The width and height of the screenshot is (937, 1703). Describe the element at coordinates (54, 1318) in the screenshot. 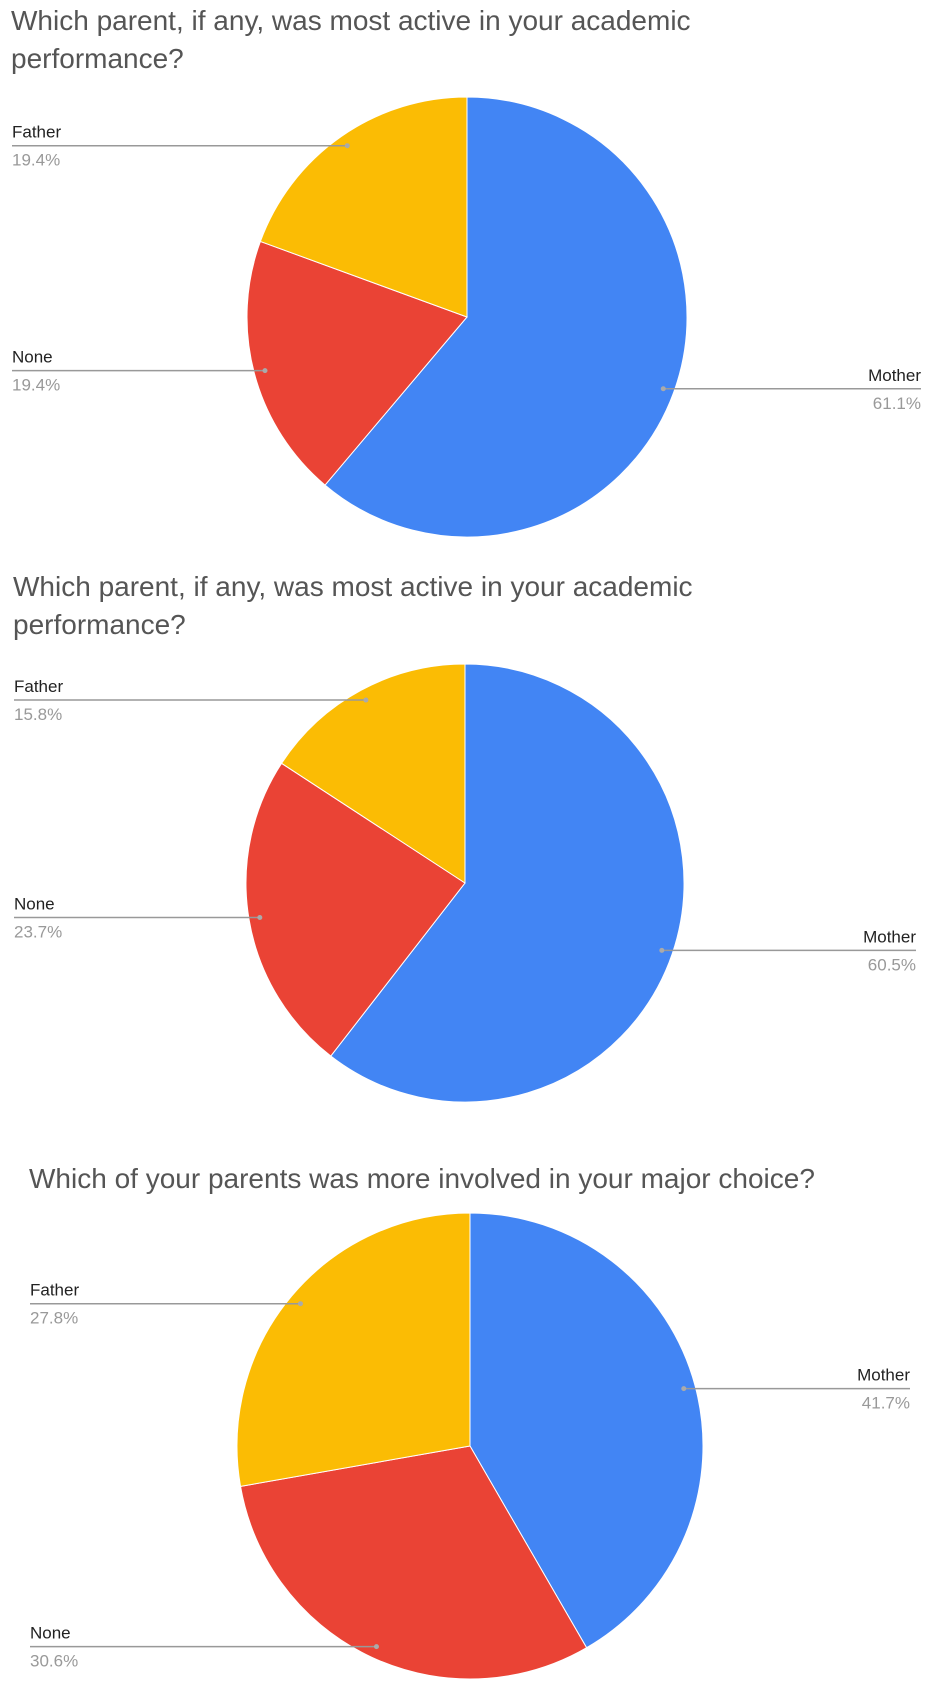

I see `slice-value: 27.8%` at that location.